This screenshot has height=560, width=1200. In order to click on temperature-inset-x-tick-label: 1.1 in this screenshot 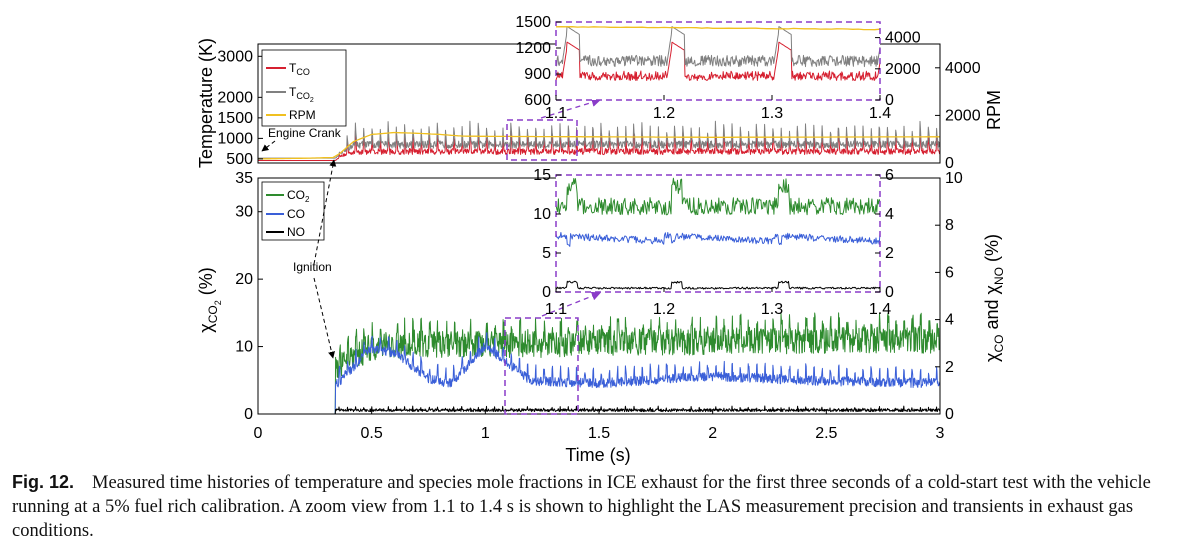, I will do `click(556, 113)`.